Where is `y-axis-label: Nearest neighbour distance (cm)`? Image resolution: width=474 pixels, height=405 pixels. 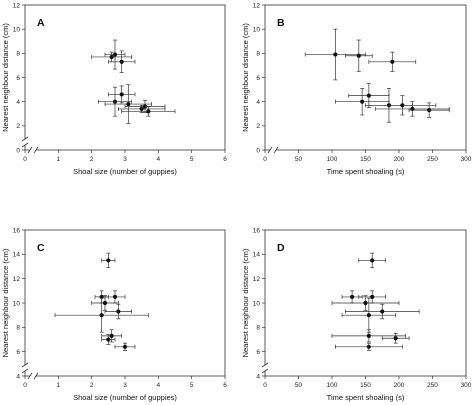
y-axis-label: Nearest neighbour distance (cm) is located at coordinates (5, 302).